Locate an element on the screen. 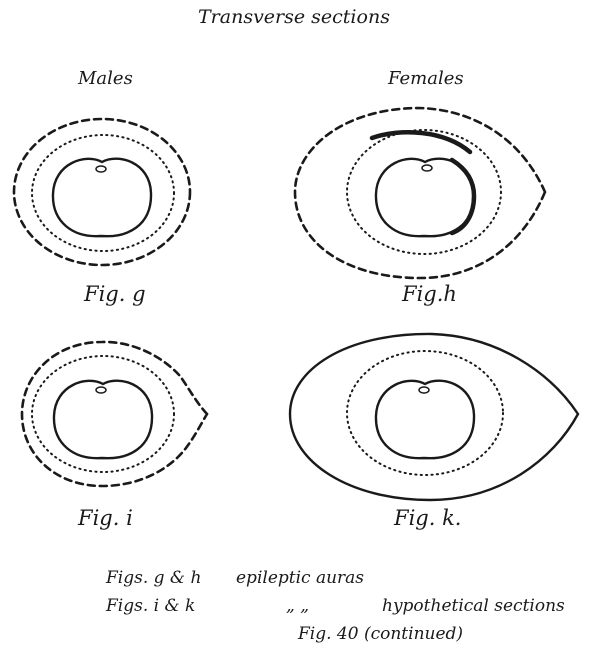 This screenshot has height=661, width=596. fig-h-heavy-arc is located at coordinates (421, 142).